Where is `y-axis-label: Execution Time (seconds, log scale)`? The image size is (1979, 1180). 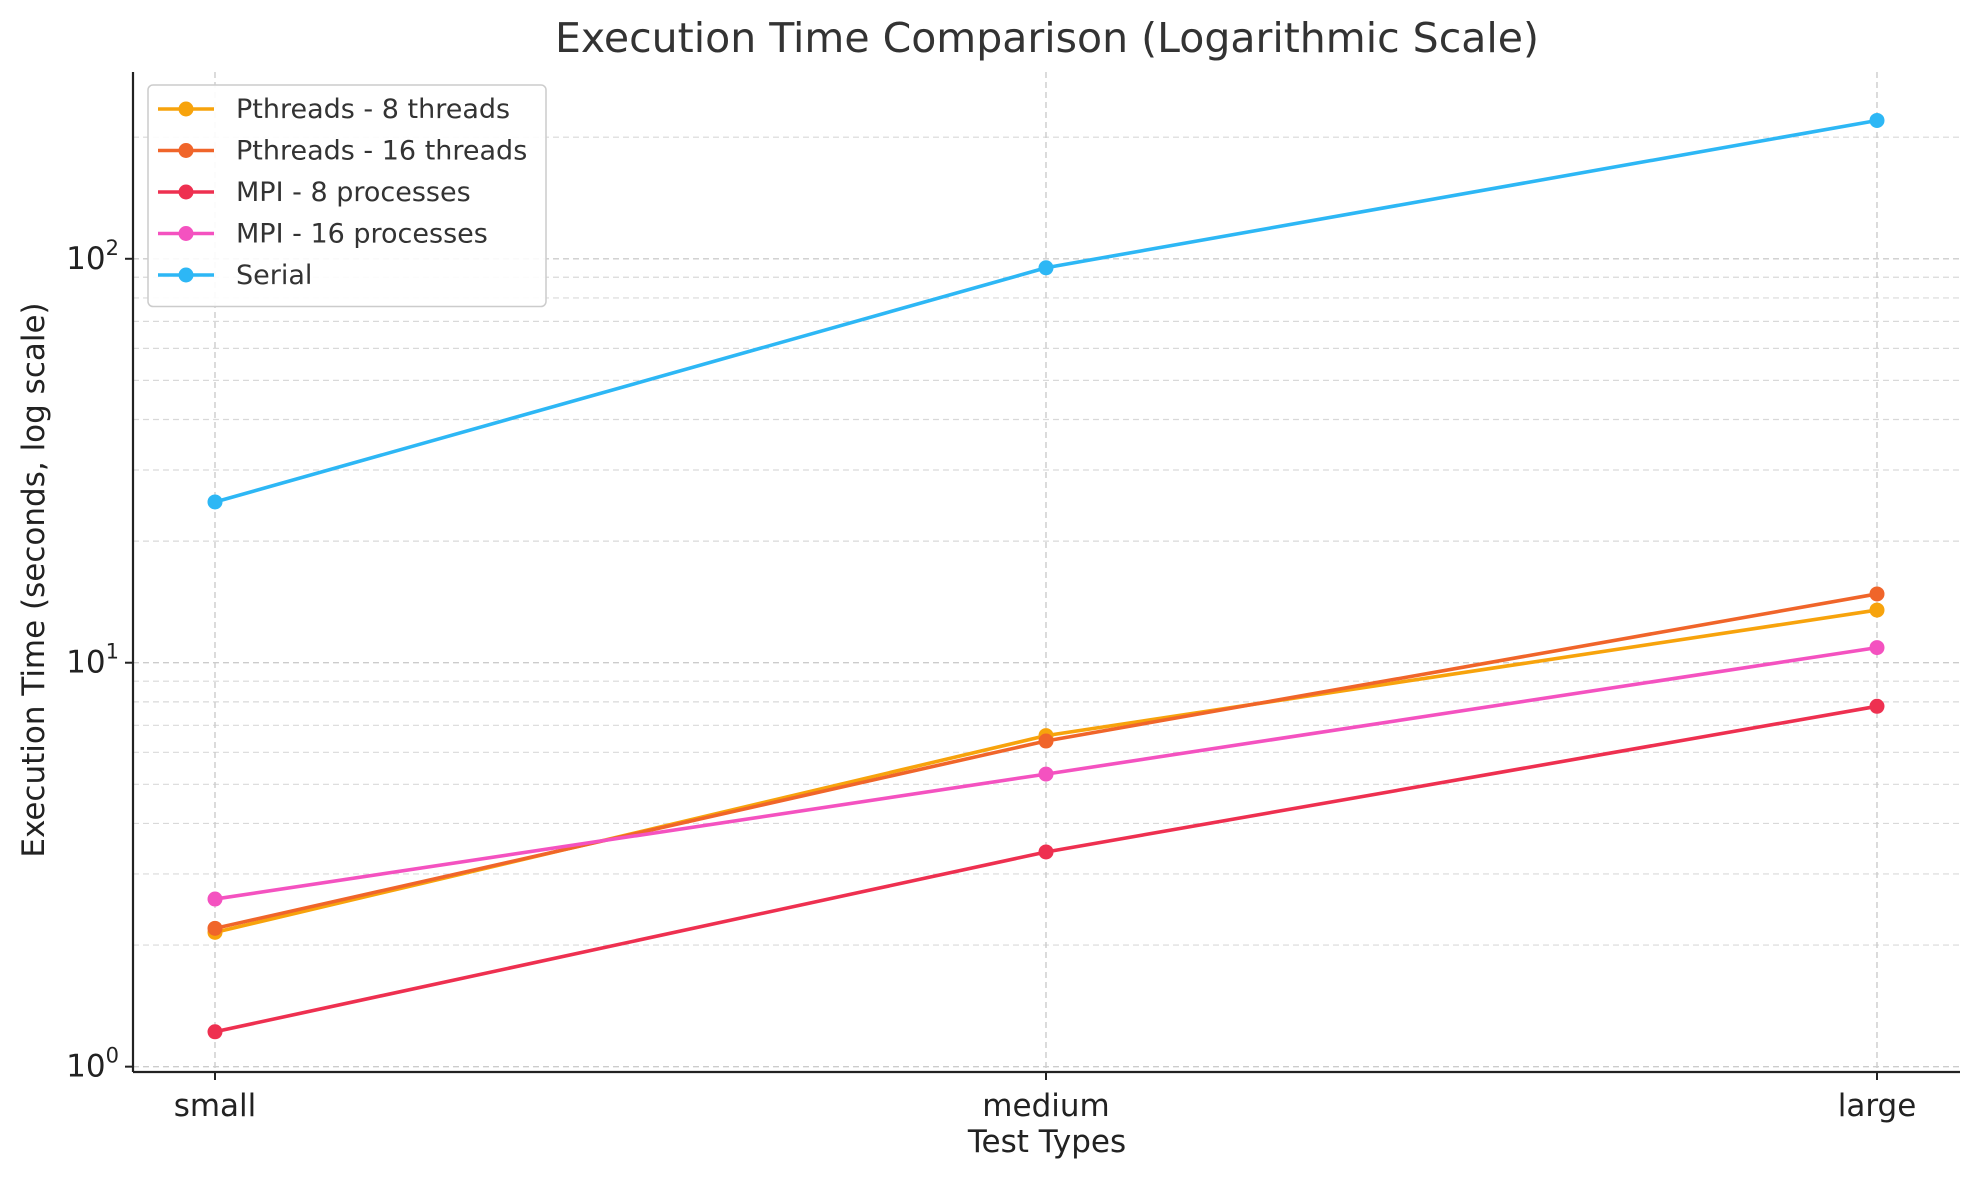 y-axis-label: Execution Time (seconds, log scale) is located at coordinates (34, 579).